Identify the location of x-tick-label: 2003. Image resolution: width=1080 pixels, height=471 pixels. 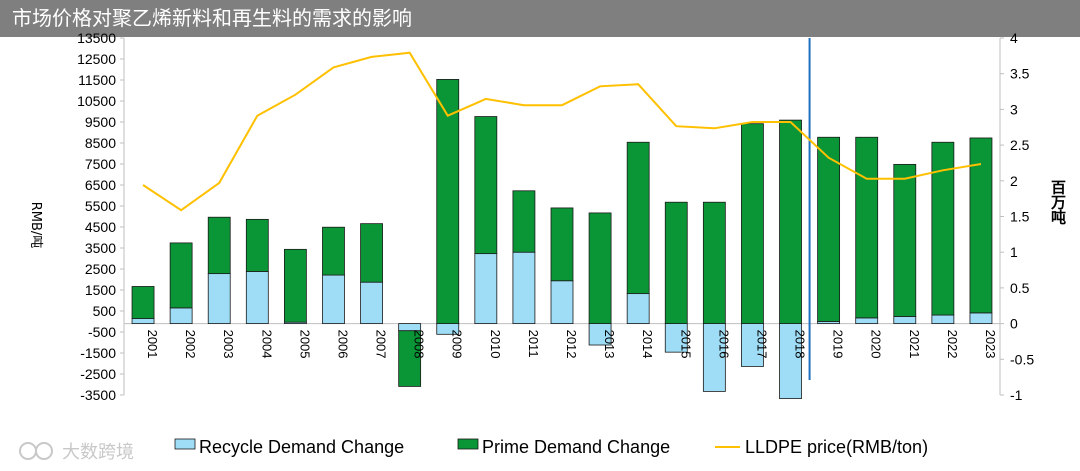
(228, 344).